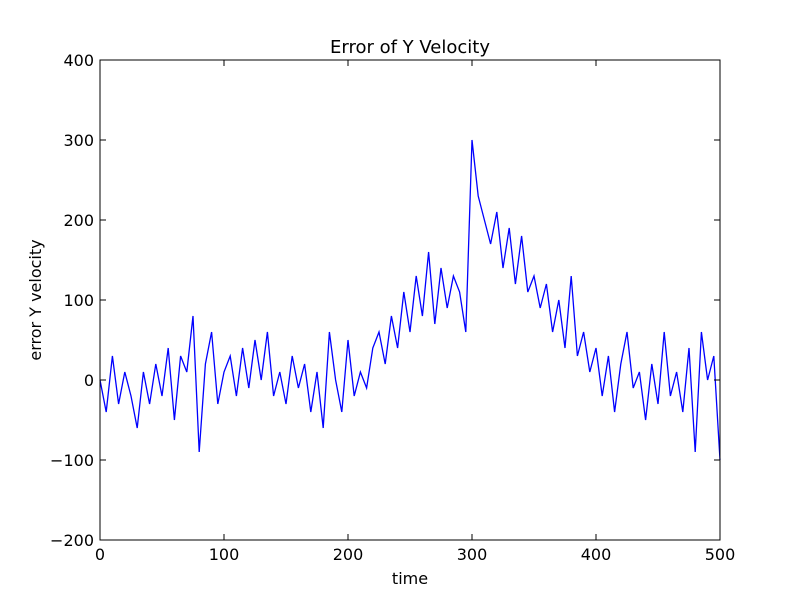 The width and height of the screenshot is (800, 604). What do you see at coordinates (35, 299) in the screenshot?
I see `y-axis-label: error Y velocity` at bounding box center [35, 299].